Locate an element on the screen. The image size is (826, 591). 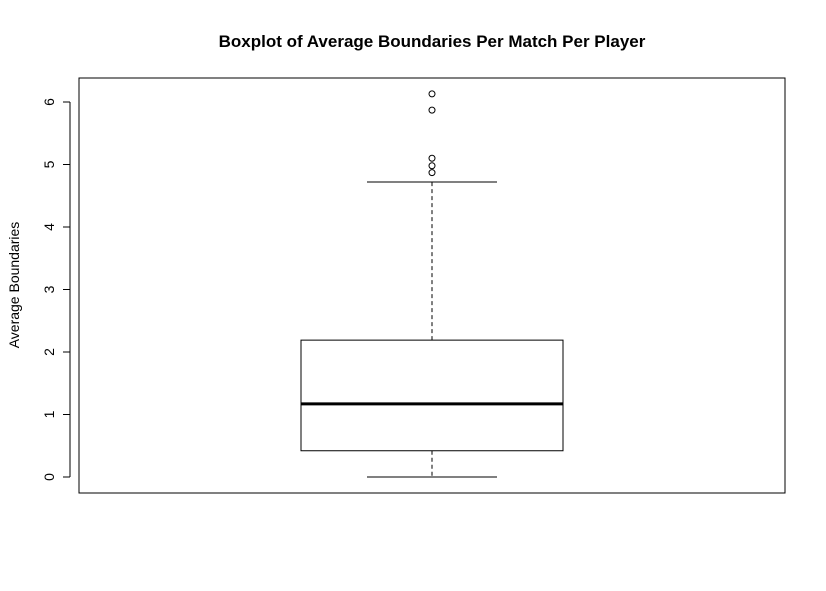
y-axis: 0 1 2 3 4 5 6 is located at coordinates (56, 289).